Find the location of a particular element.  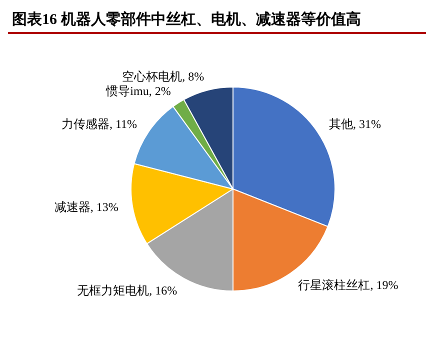

slice-label: 空心杯电机, 8% is located at coordinates (163, 77).